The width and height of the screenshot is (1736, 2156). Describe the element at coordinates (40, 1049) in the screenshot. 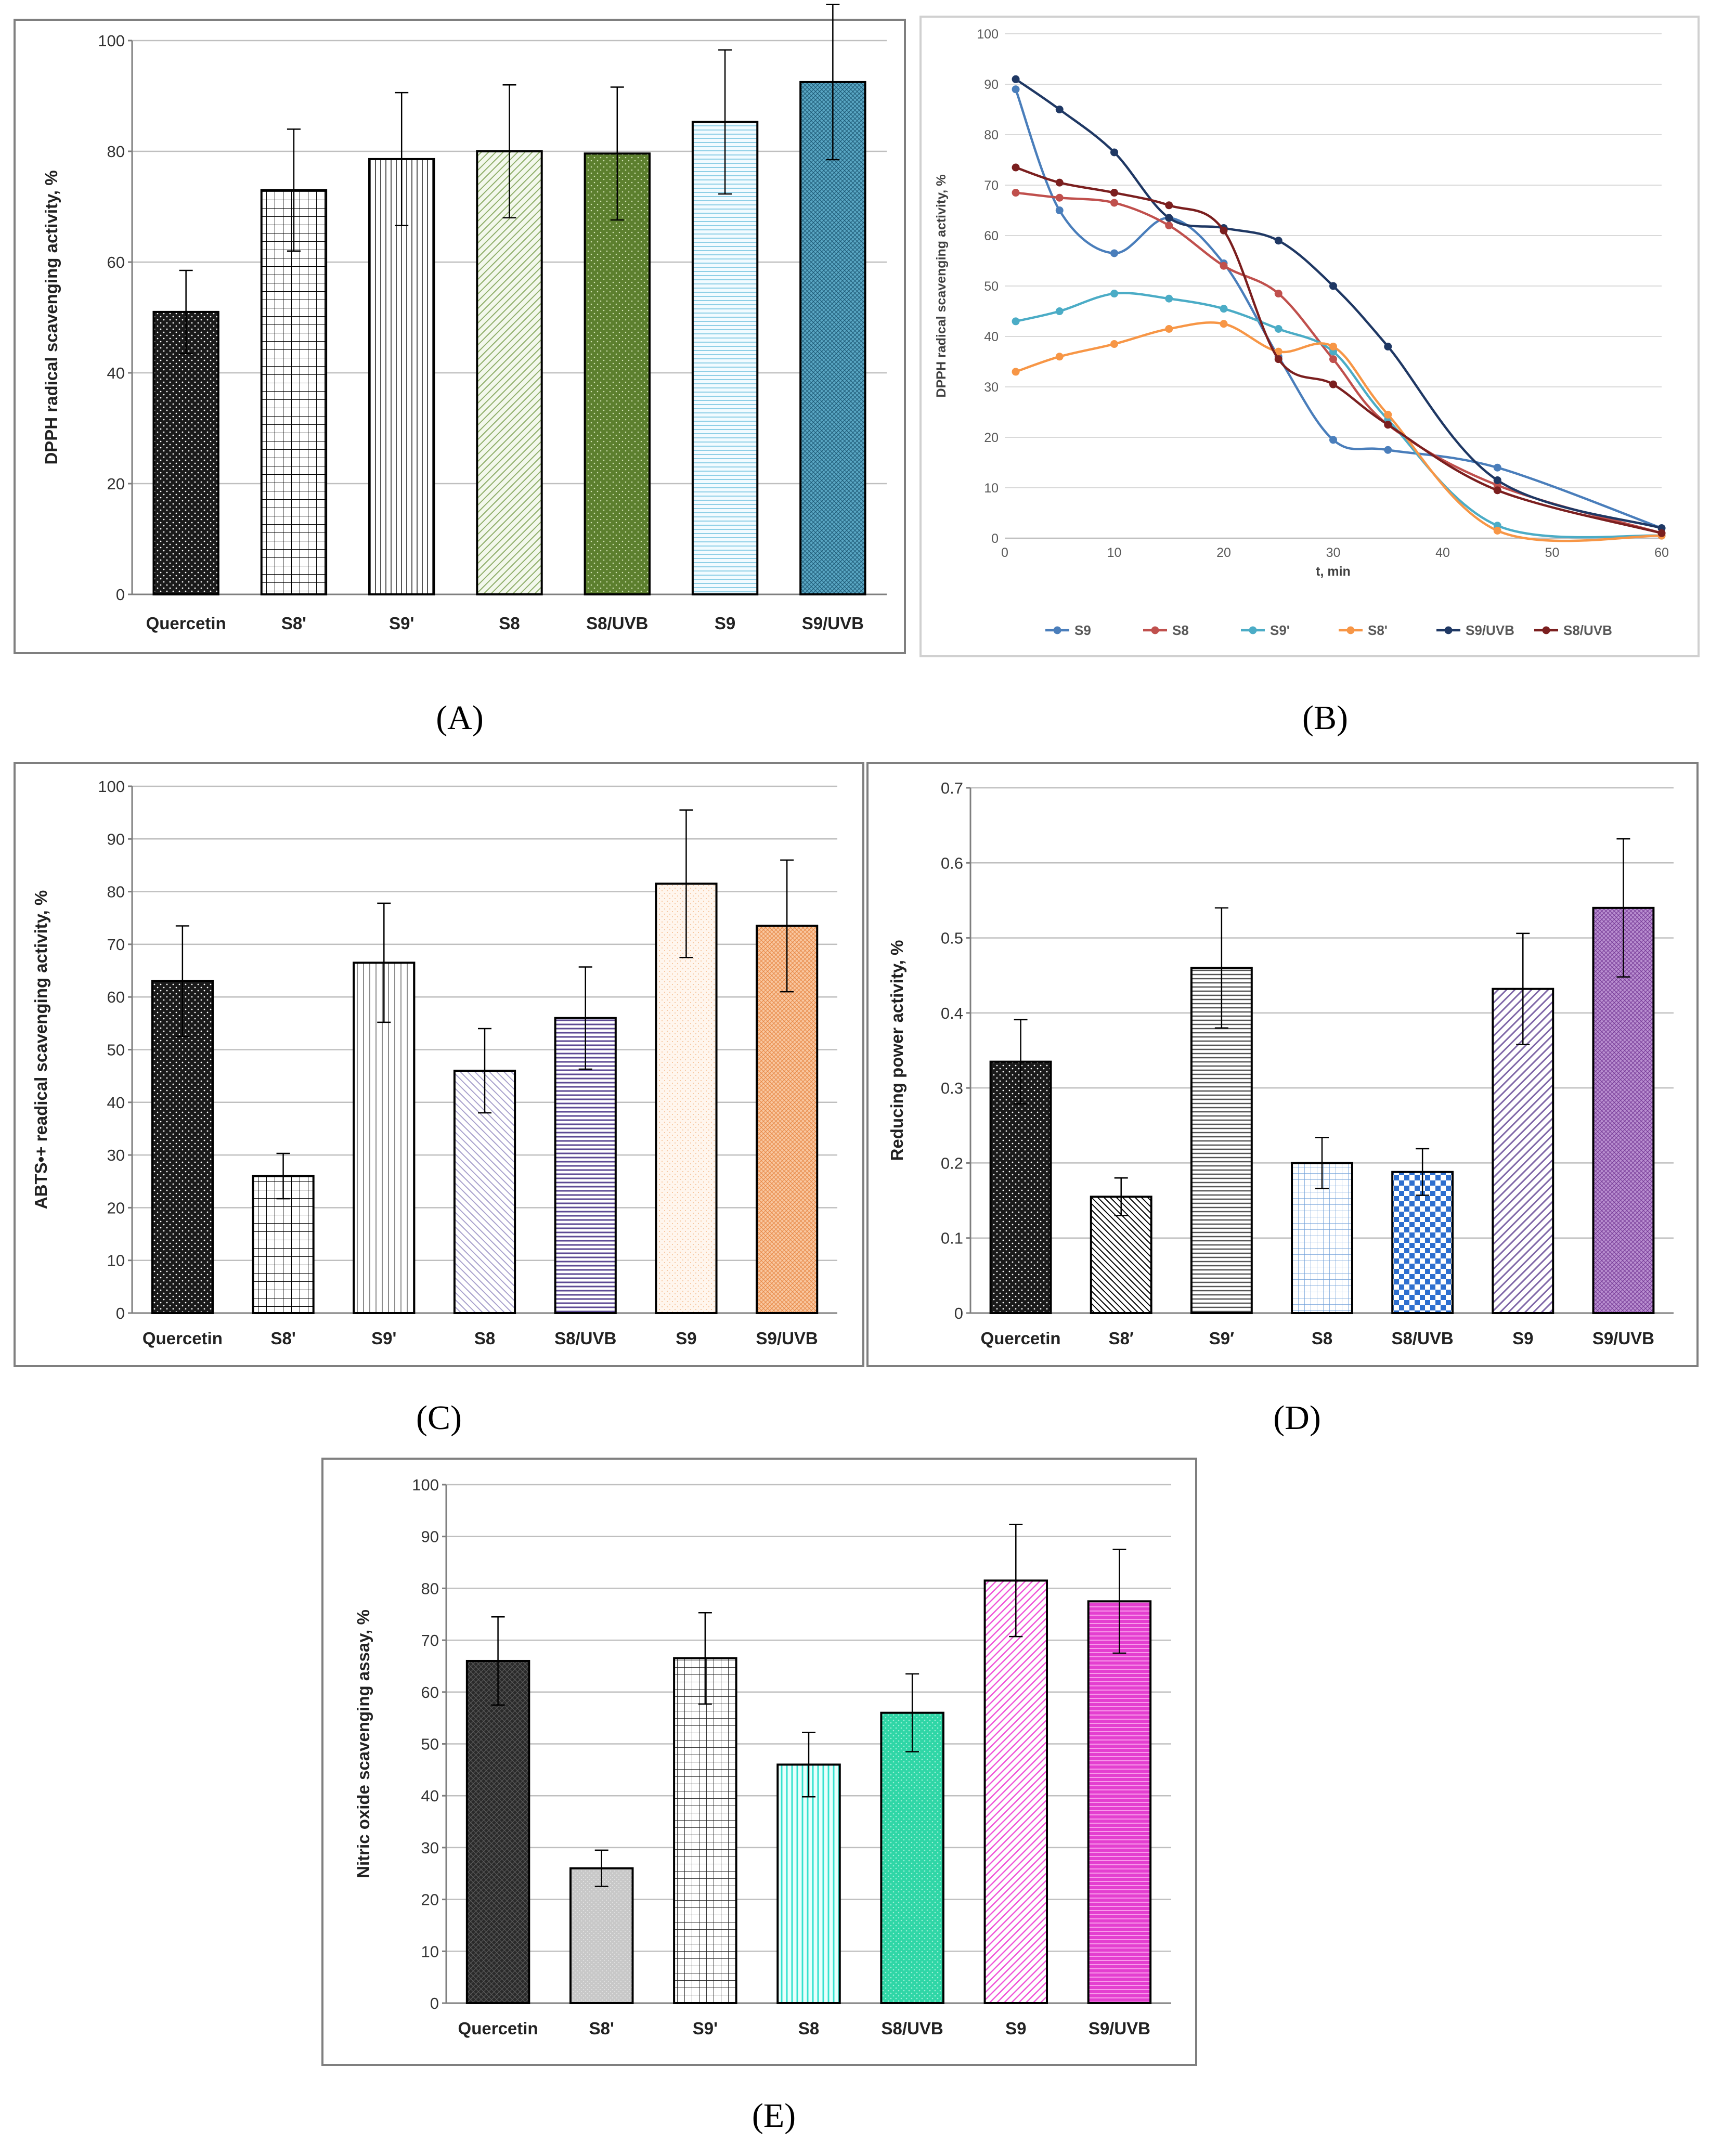

I see `y-axis-title: ABTS•+ readical scavenging activity, %` at that location.